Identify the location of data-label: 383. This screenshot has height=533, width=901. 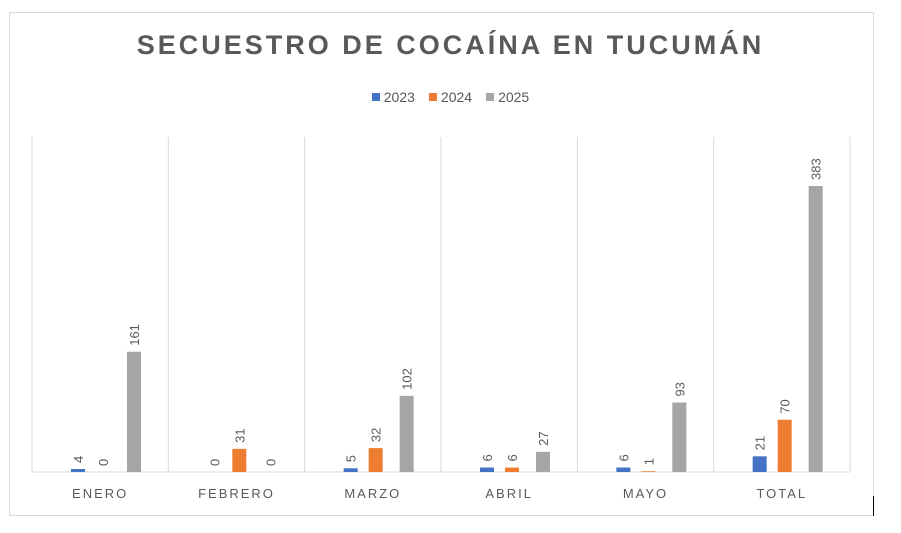
(816, 169).